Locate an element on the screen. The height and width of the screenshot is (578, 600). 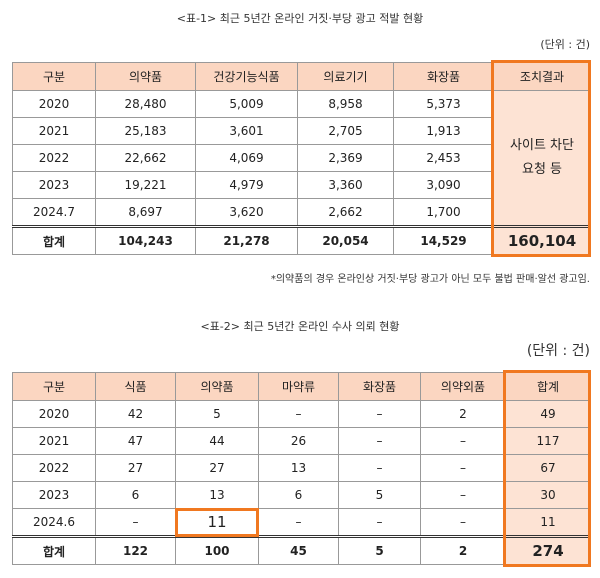
header-cell: 건강기능식품 is located at coordinates (246, 76).